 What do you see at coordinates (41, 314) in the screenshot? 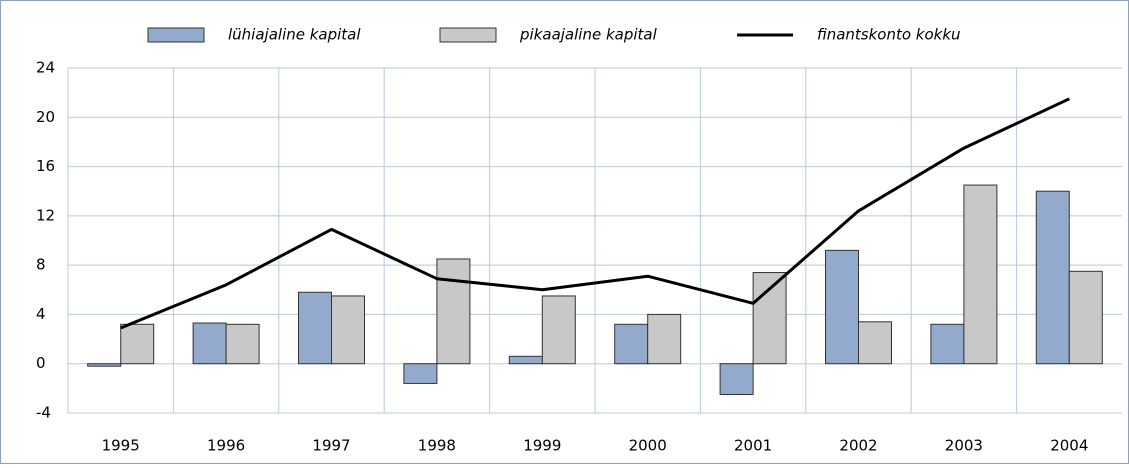
I see `y-tick-label: 4` at bounding box center [41, 314].